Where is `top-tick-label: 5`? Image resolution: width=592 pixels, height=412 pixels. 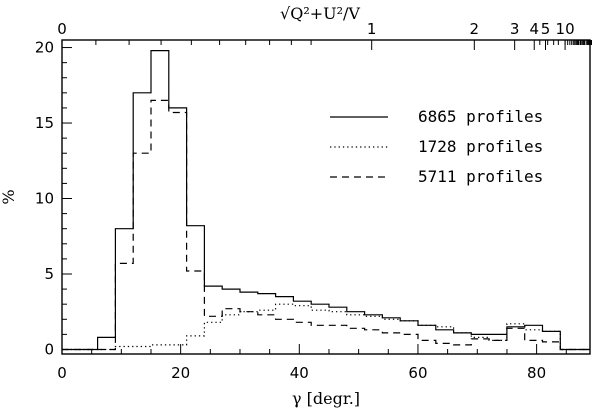
top-tick-label: 5 is located at coordinates (546, 29).